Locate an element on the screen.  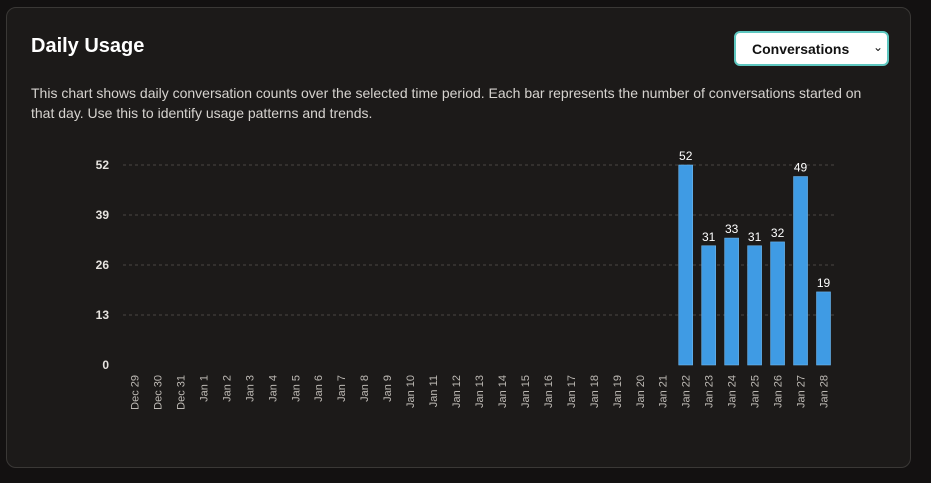
x-tick-label: Jan 22 is located at coordinates (687, 391).